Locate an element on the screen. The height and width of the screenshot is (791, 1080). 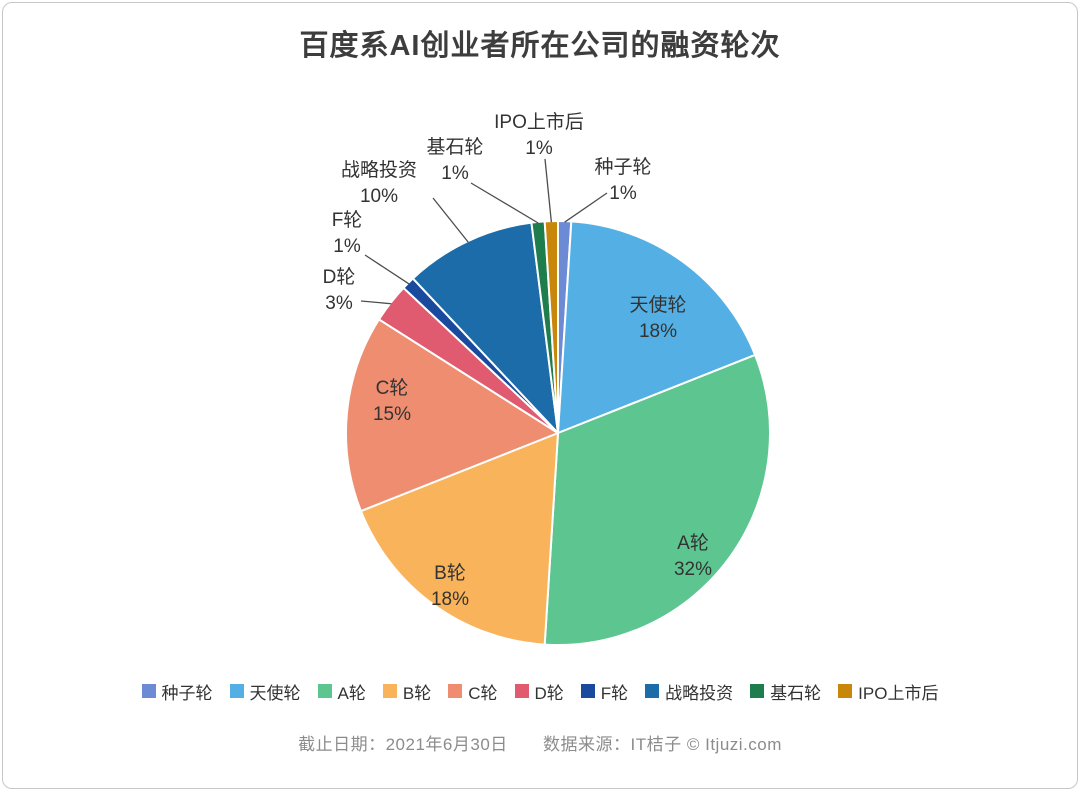
footer-source: 数据来源：IT桔子 © Itjuzi.com is located at coordinates (662, 744).